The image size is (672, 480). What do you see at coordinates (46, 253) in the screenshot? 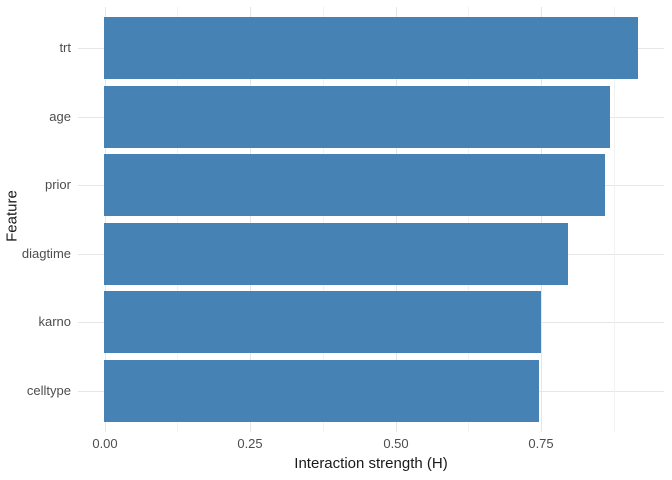
I see `y-tick-label: diagtime` at bounding box center [46, 253].